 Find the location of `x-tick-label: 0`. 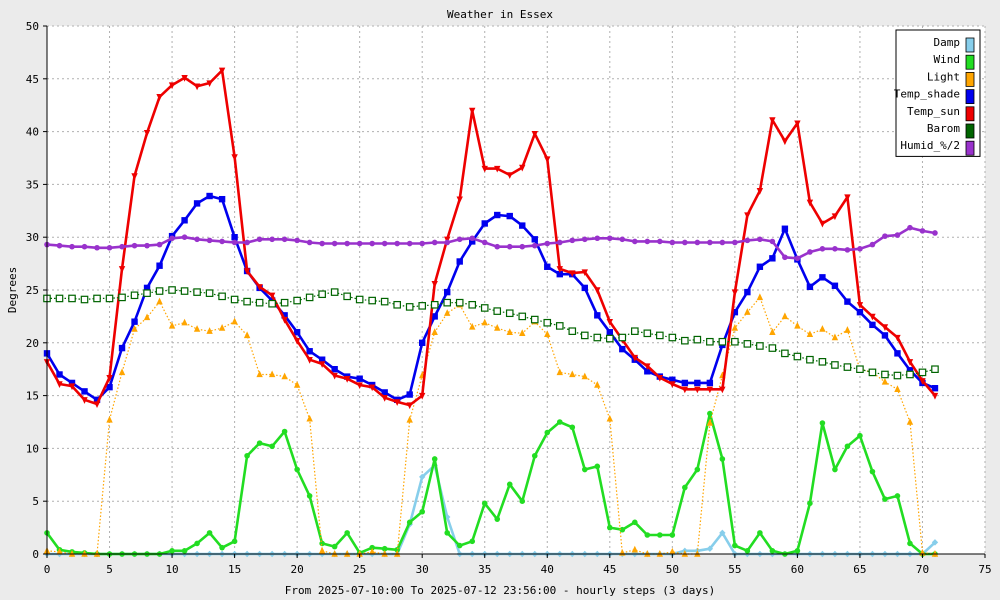

x-tick-label: 0 is located at coordinates (47, 569).